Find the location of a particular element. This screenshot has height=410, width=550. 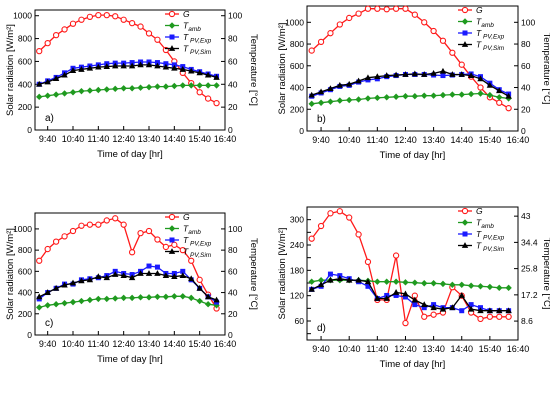

x-tick-label: 16:40 is located at coordinates (518, 349).